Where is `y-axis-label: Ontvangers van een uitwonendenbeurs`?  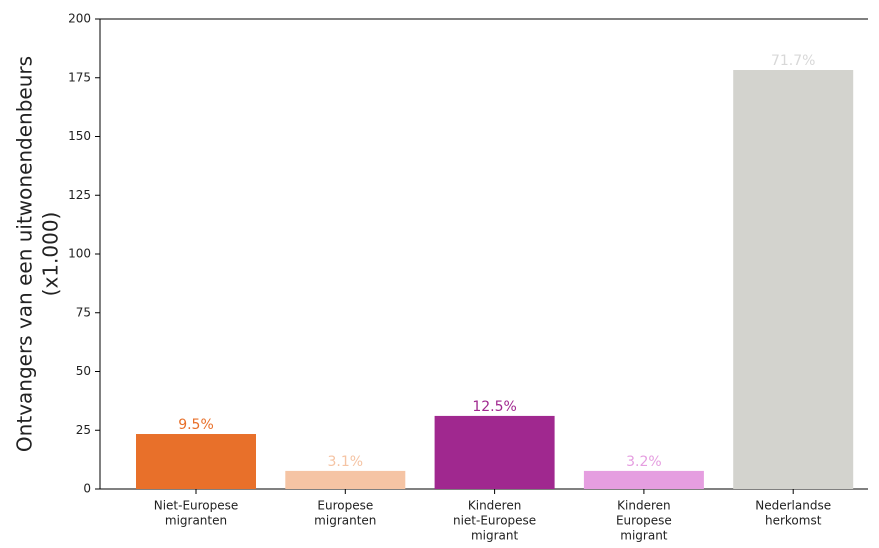
y-axis-label: Ontvangers van een uitwonendenbeurs is located at coordinates (25, 254).